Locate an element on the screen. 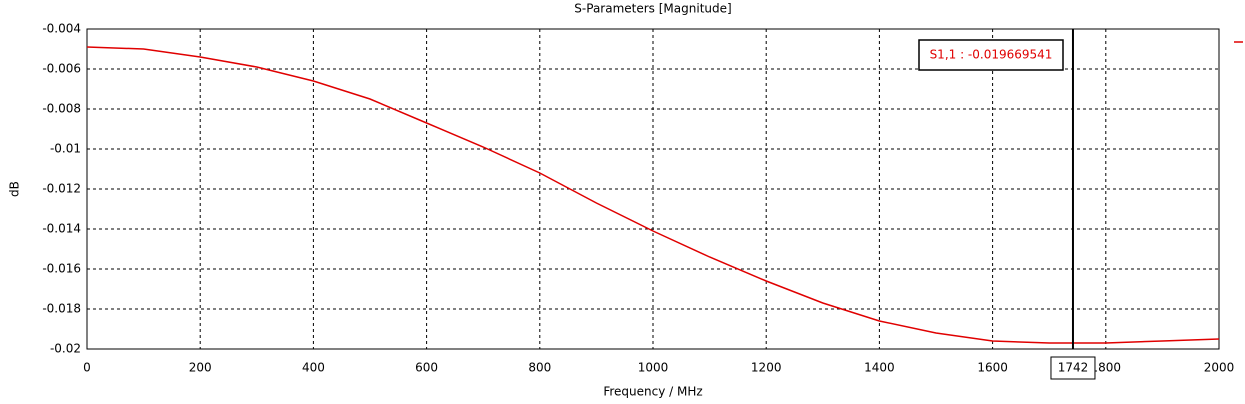 Image resolution: width=1245 pixels, height=404 pixels. x-tick-label: 1200 is located at coordinates (766, 368).